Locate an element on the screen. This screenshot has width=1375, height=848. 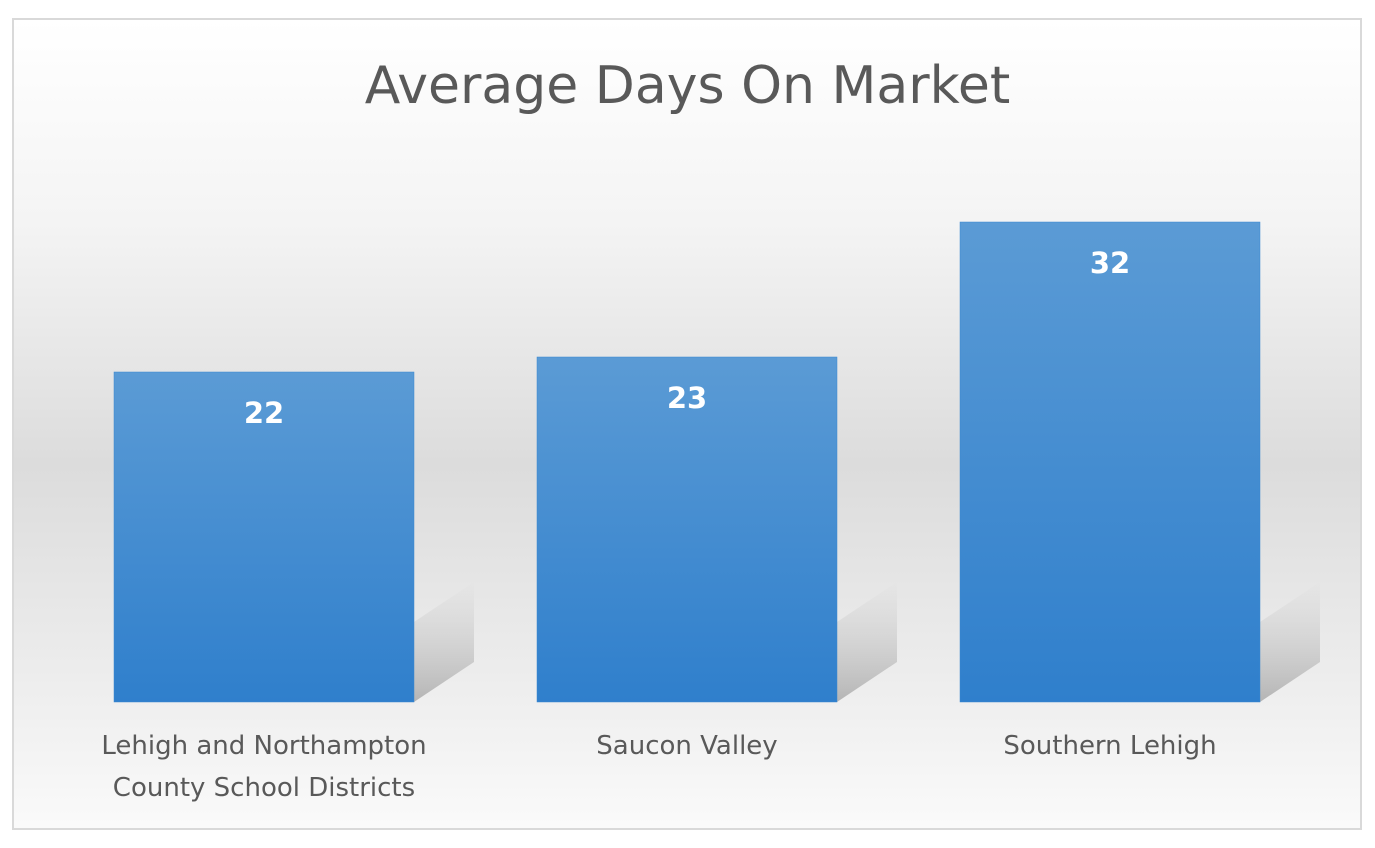
x-tick-label: Saucon Valley is located at coordinates (687, 746).